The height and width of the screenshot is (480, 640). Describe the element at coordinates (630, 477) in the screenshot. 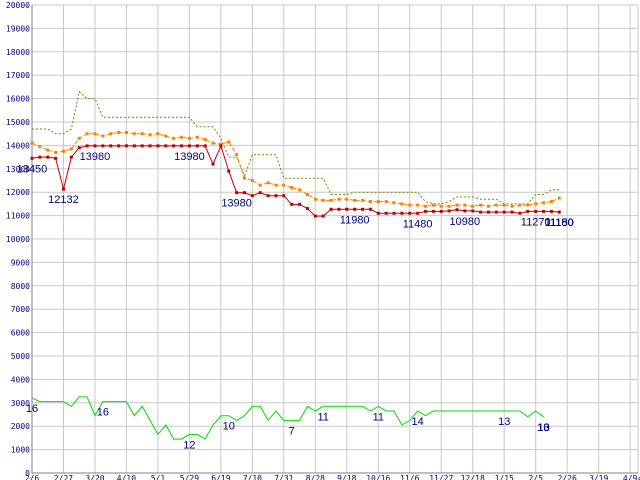

I see `x-tick-label: 4/9` at that location.